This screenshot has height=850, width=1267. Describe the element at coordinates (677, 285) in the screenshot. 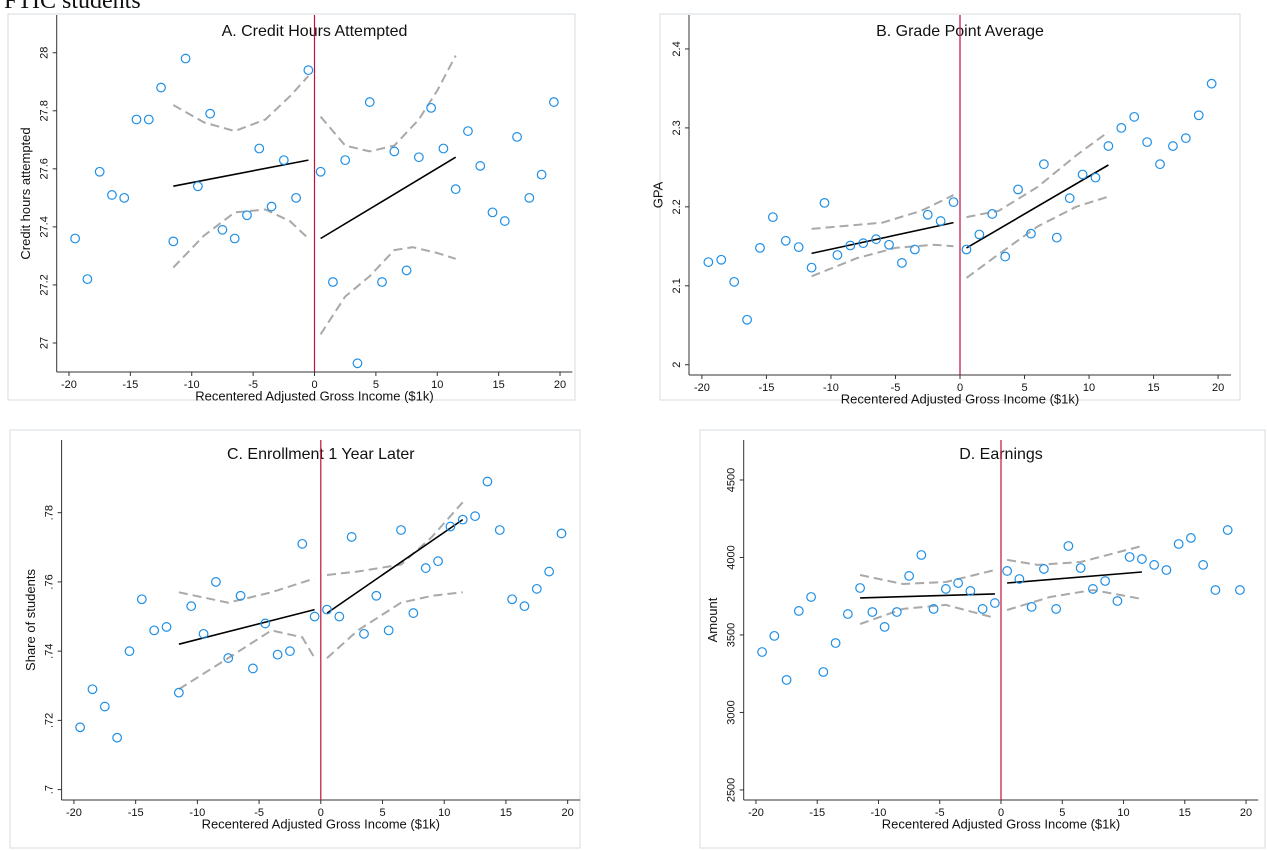

I see `y-tick-label: 2.1` at that location.